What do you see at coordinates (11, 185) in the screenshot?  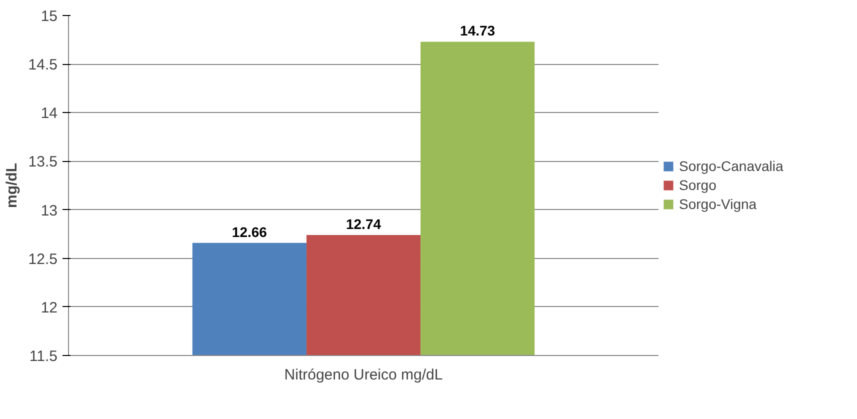 I see `y-axis-title: mg/dL` at bounding box center [11, 185].